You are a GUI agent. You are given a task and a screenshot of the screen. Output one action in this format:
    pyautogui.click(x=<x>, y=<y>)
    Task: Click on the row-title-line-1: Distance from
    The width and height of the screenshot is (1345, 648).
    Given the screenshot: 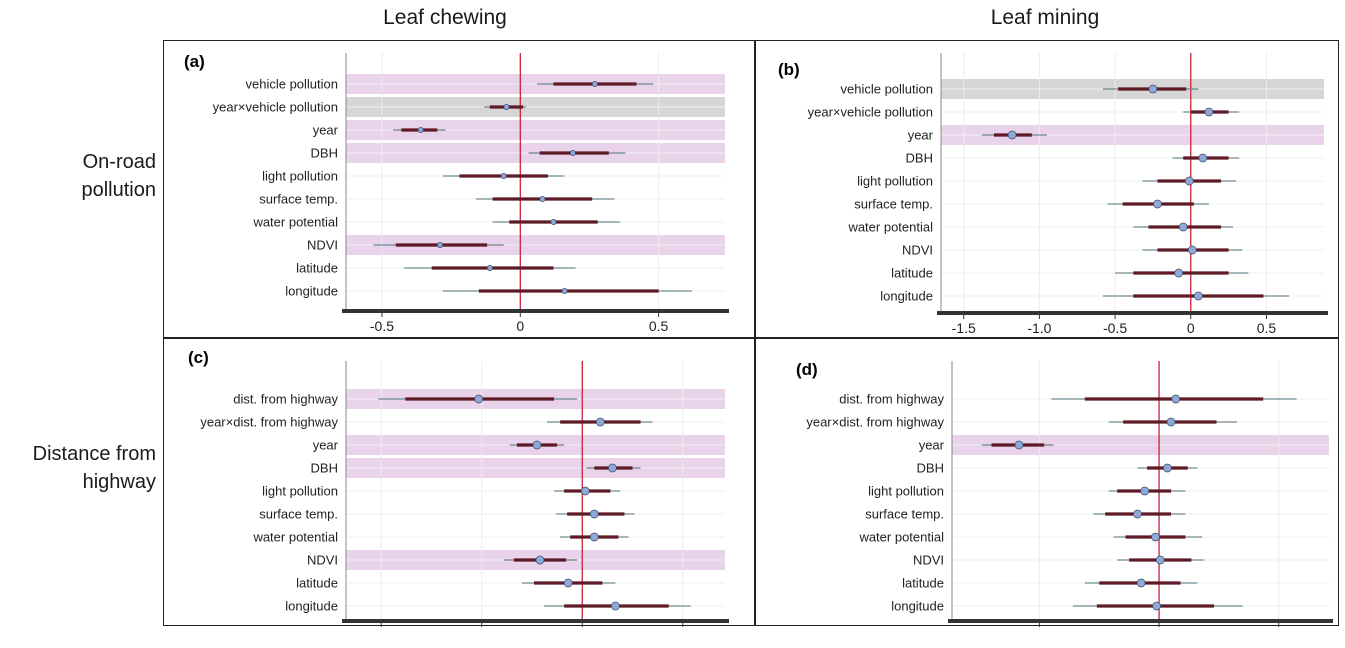 What is the action you would take?
    pyautogui.click(x=94, y=454)
    